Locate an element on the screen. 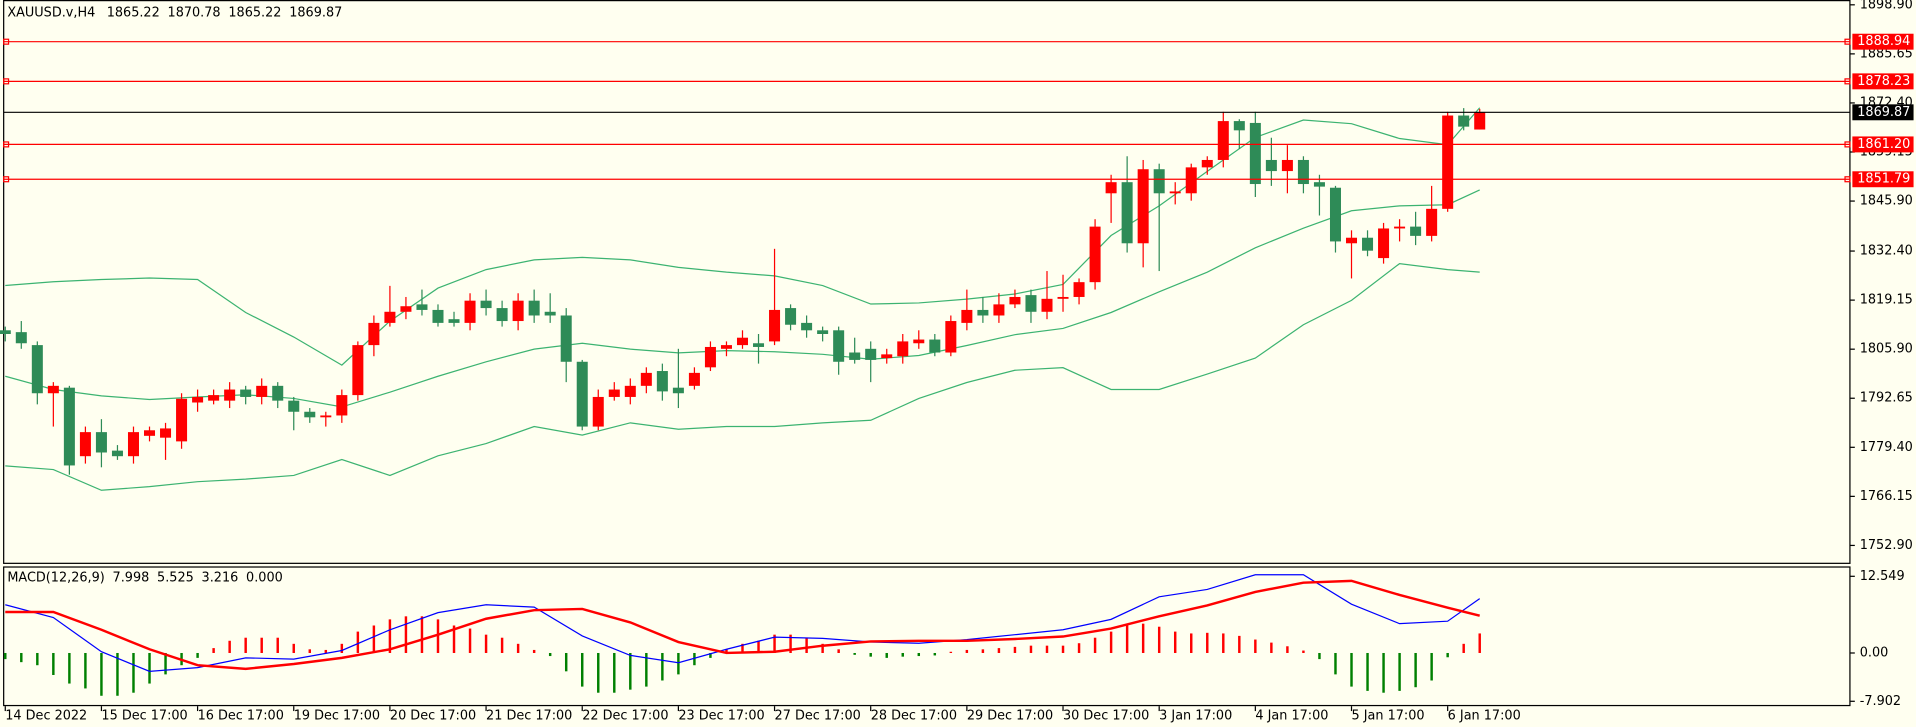 This screenshot has height=727, width=1916. macd-readout: 5.525 is located at coordinates (175, 577).